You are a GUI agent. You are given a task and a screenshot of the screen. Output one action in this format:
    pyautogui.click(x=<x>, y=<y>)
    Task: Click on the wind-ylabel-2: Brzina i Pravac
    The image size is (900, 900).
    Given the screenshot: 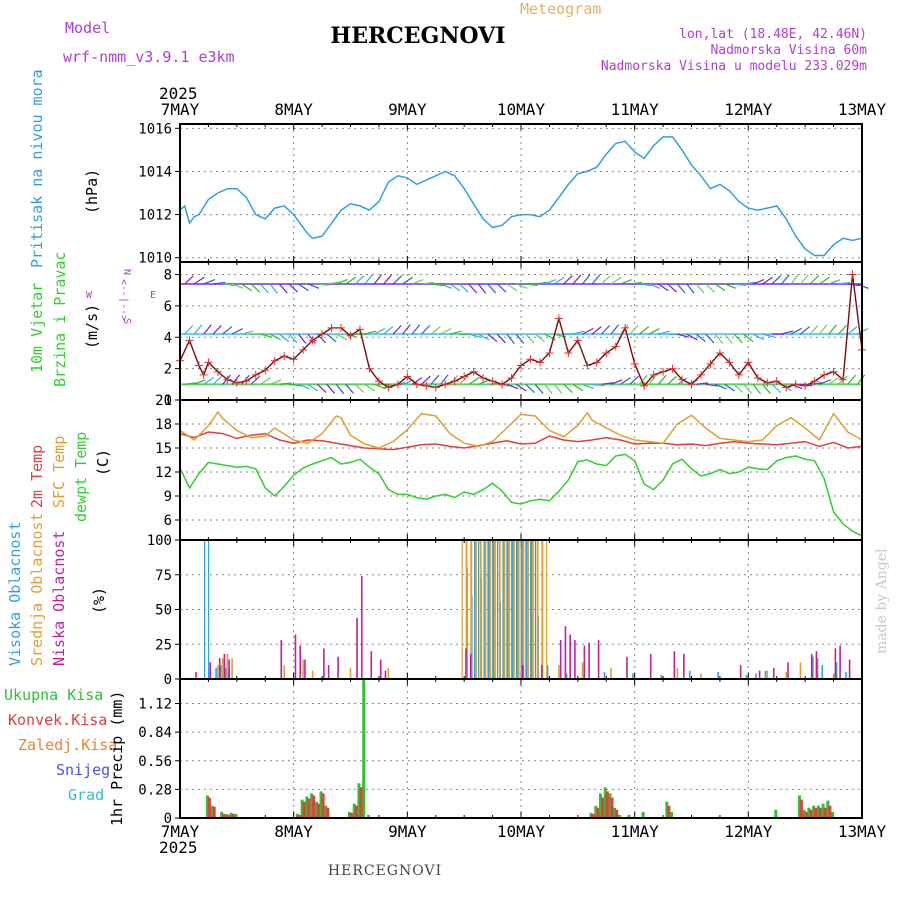 What is the action you would take?
    pyautogui.click(x=60, y=319)
    